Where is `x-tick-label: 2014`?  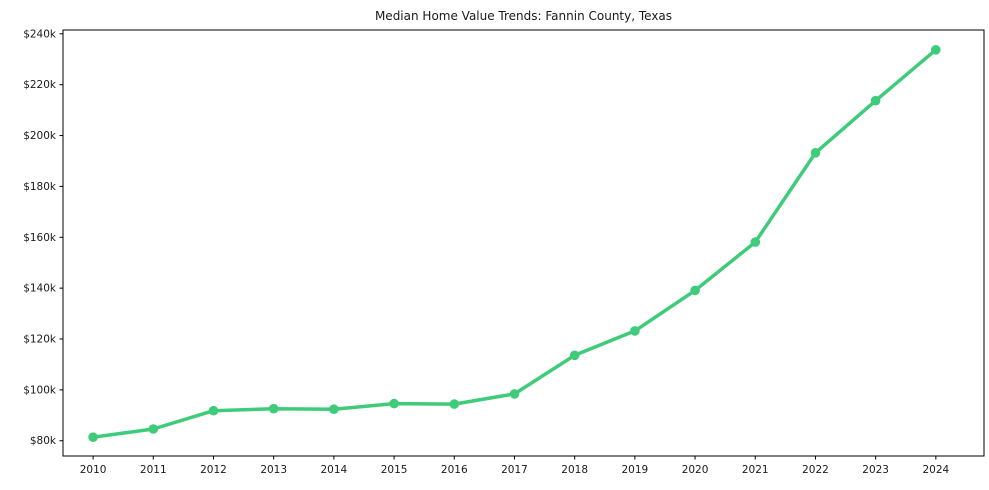
x-tick-label: 2014 is located at coordinates (334, 470).